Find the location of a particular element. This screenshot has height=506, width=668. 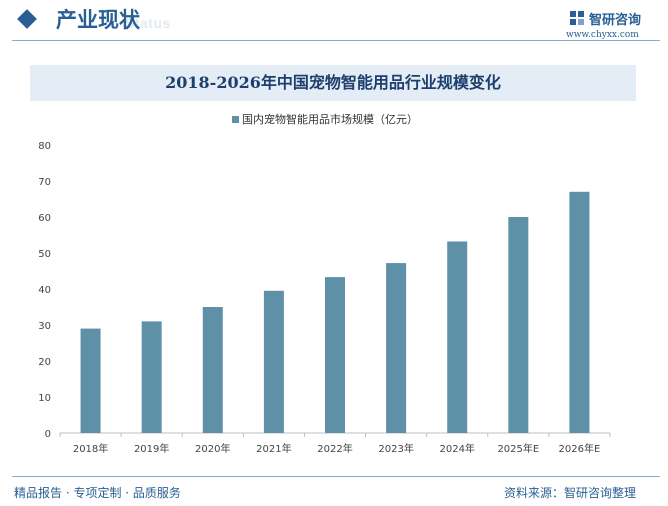

y-tick-label: 10 is located at coordinates (44, 398).